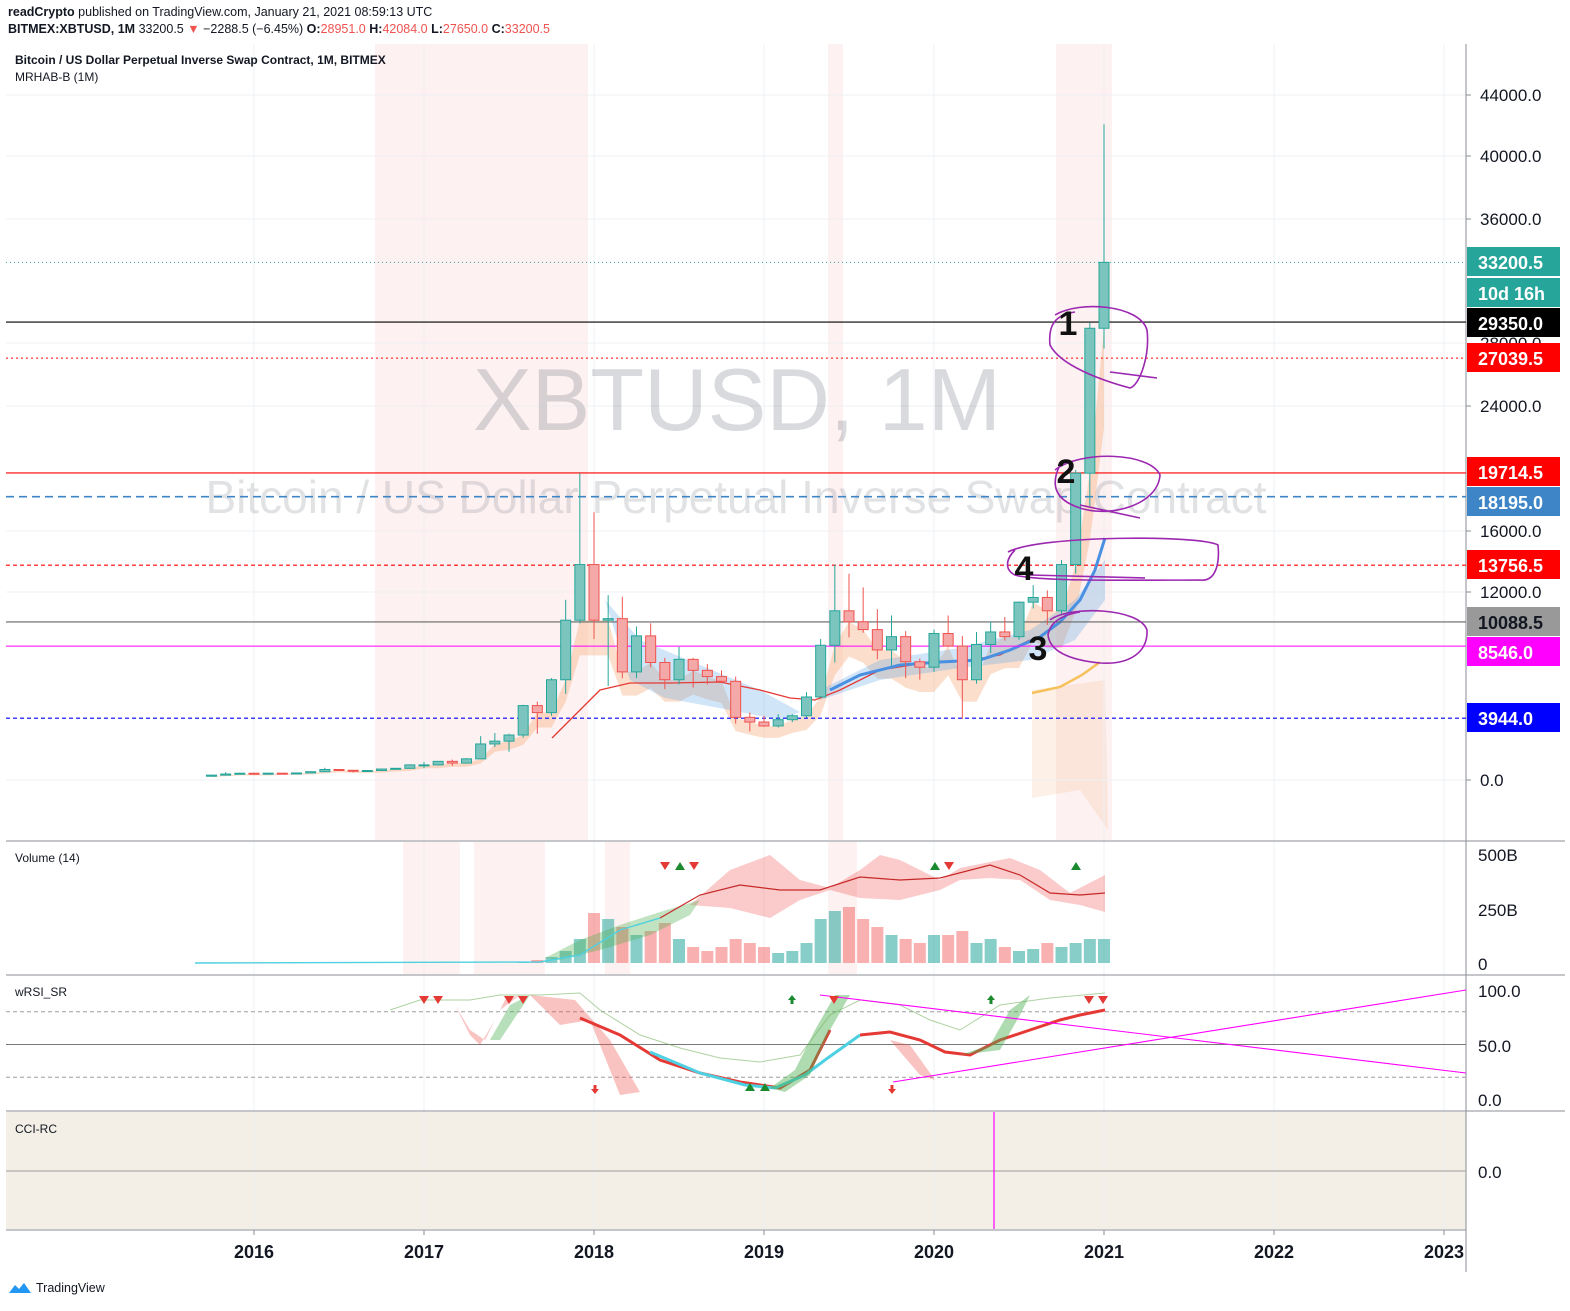 This screenshot has height=1311, width=1570. Describe the element at coordinates (1510, 566) in the screenshot. I see `price-tag-label: 13756.5` at that location.